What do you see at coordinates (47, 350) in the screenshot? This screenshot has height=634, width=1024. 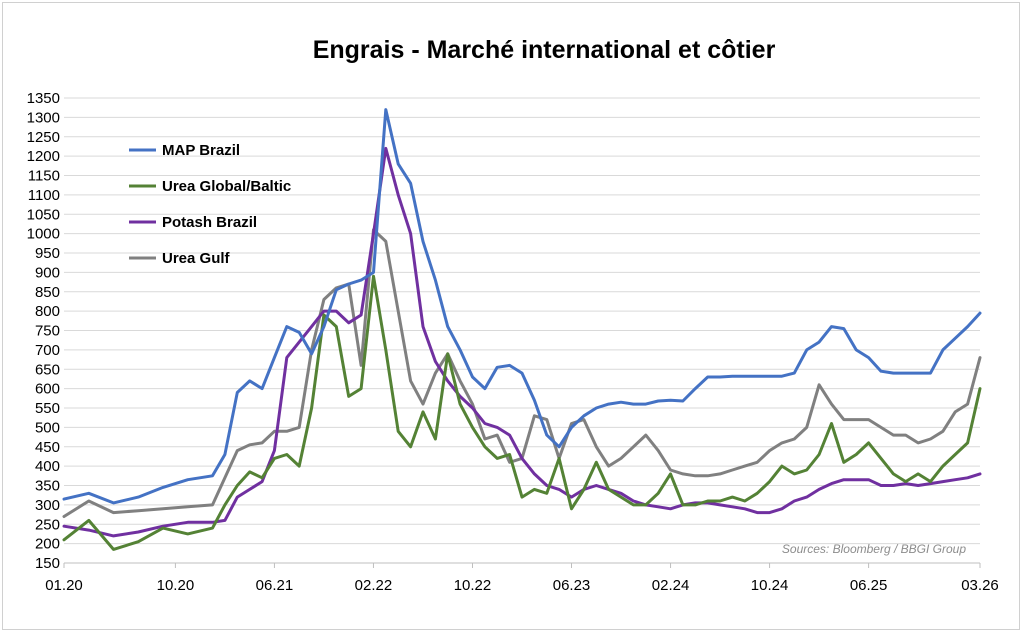 I see `y-tick-label: 700` at bounding box center [47, 350].